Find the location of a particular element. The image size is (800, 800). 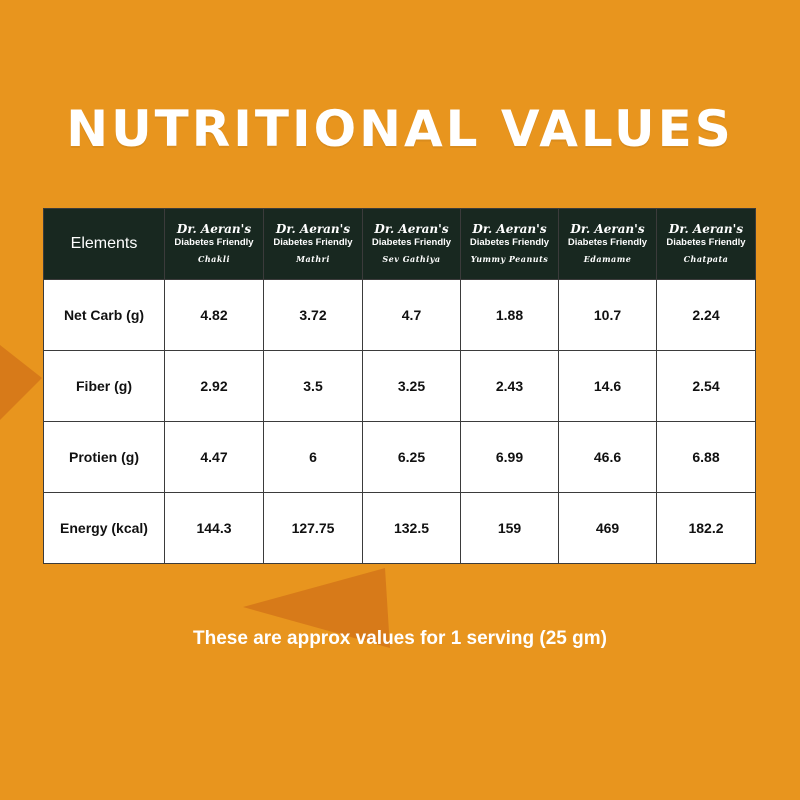

table-cell: 4.82 is located at coordinates (214, 315).